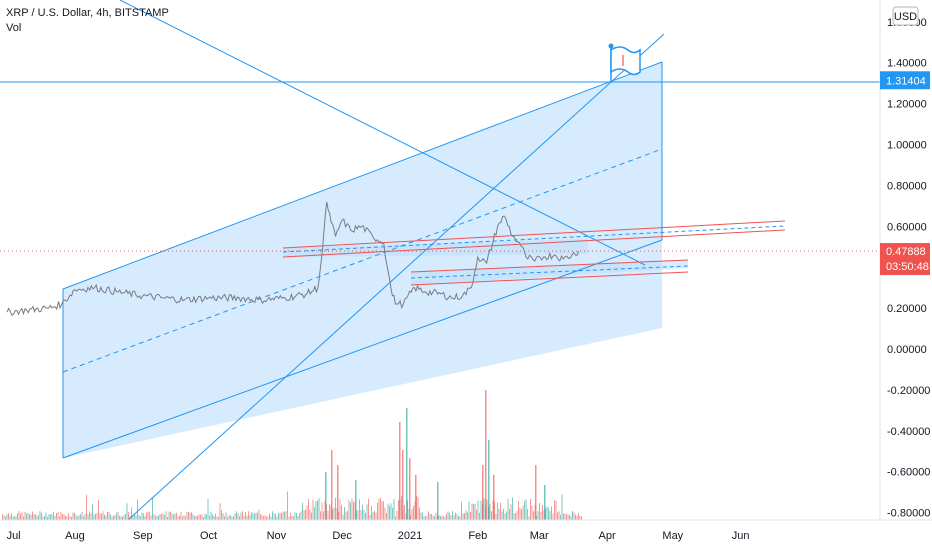  What do you see at coordinates (908, 473) in the screenshot?
I see `y-tick-label: -0.60000` at bounding box center [908, 473].